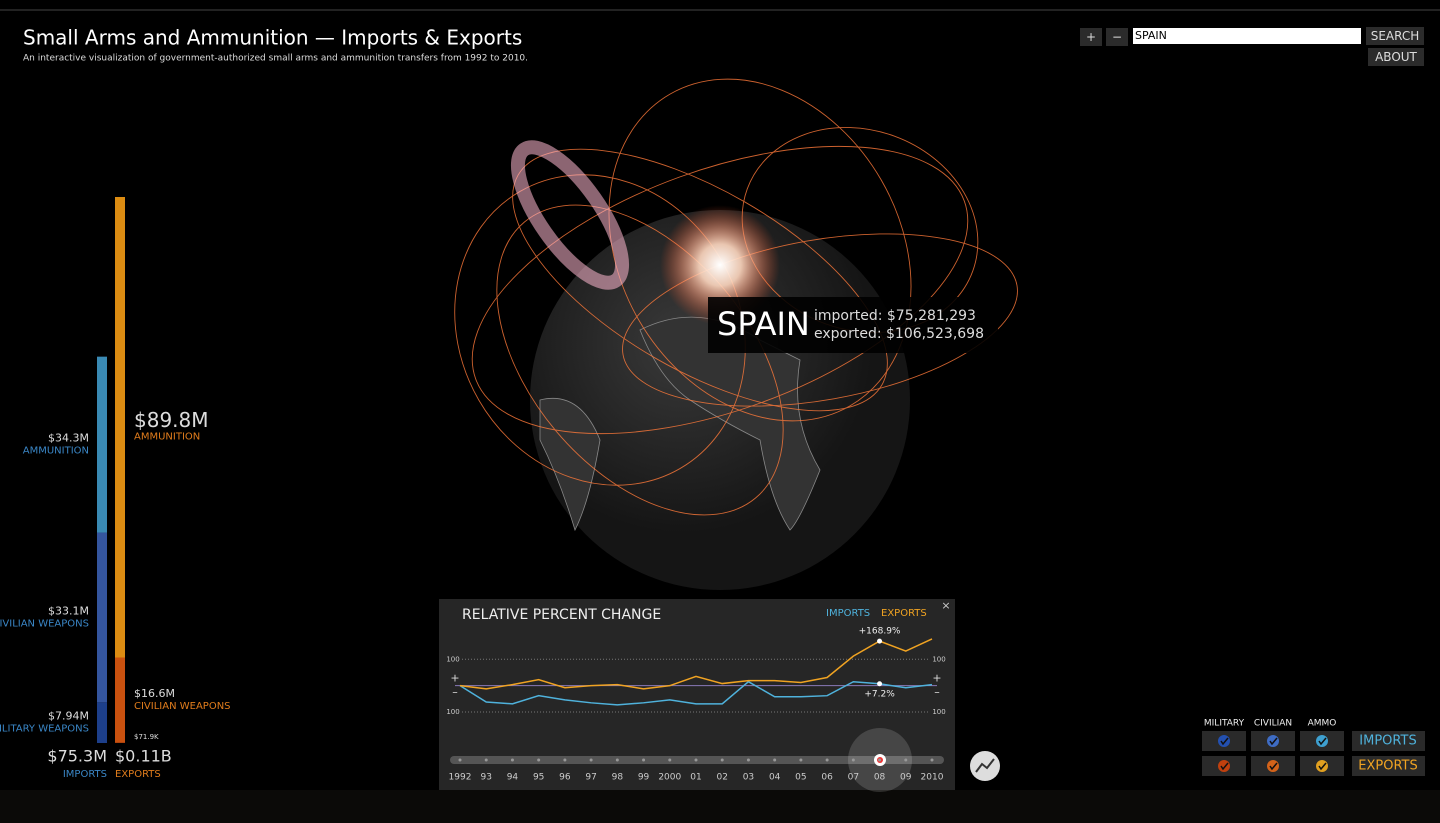 This screenshot has width=1440, height=823. What do you see at coordinates (985, 766) in the screenshot?
I see `chart-toggle` at bounding box center [985, 766].